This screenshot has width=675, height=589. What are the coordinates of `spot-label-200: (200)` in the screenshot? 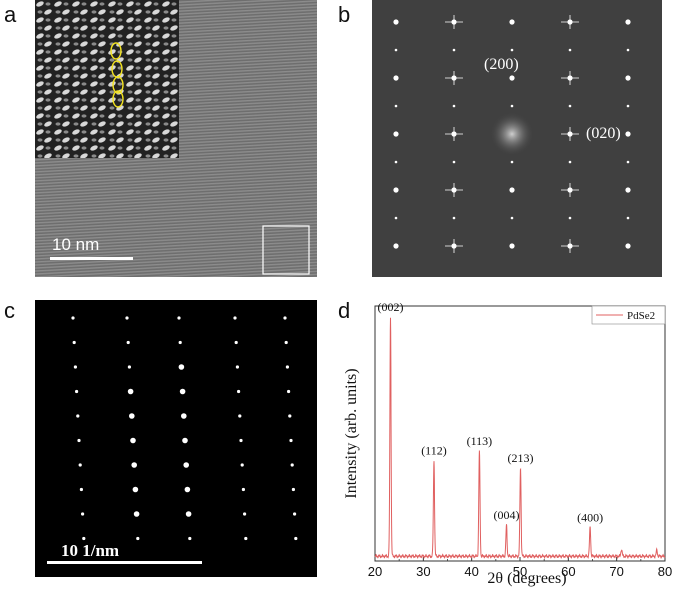 It's located at (501, 64).